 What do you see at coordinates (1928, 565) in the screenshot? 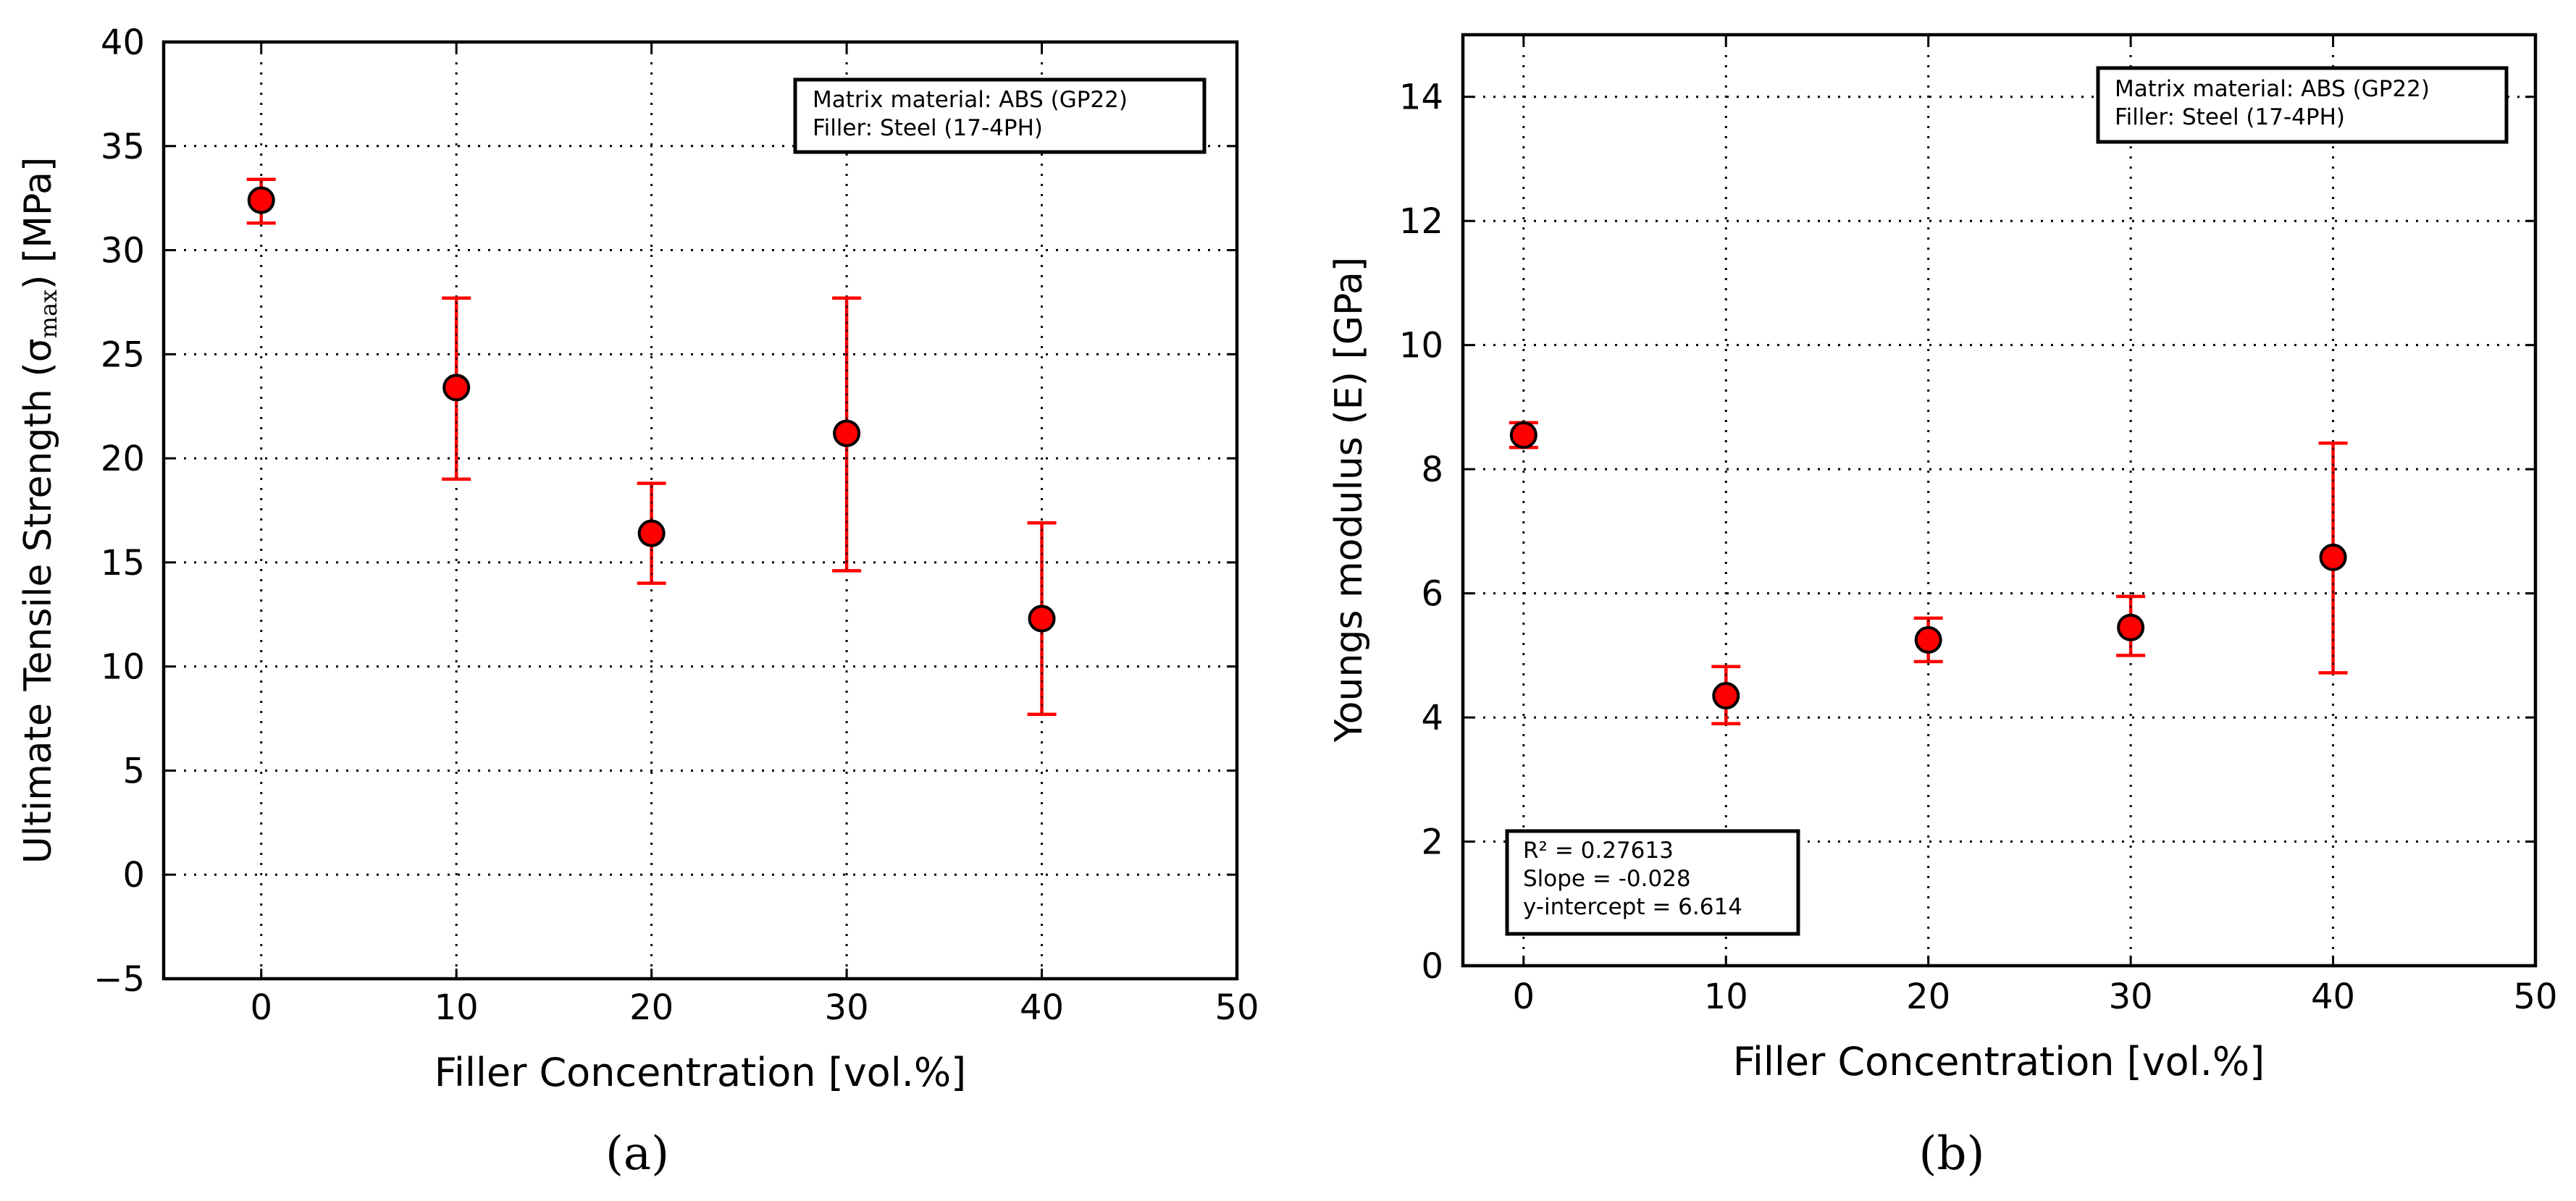
I see `panel-b-data-points` at bounding box center [1928, 565].